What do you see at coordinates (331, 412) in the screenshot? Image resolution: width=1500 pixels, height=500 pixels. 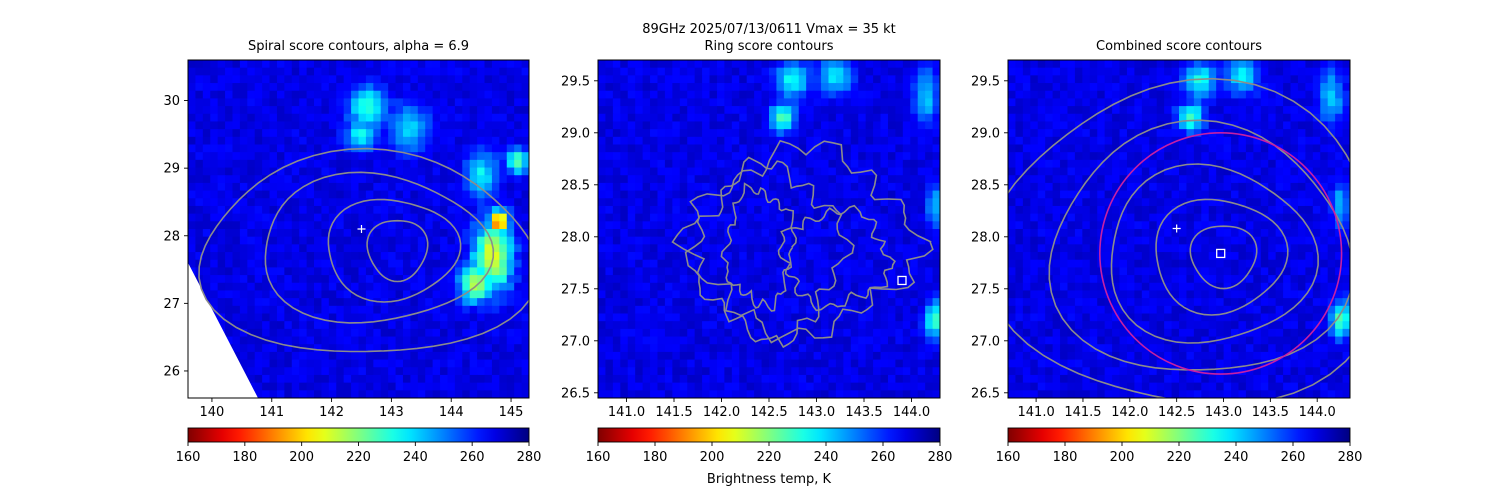 I see `x-tick-label: 142` at bounding box center [331, 412].